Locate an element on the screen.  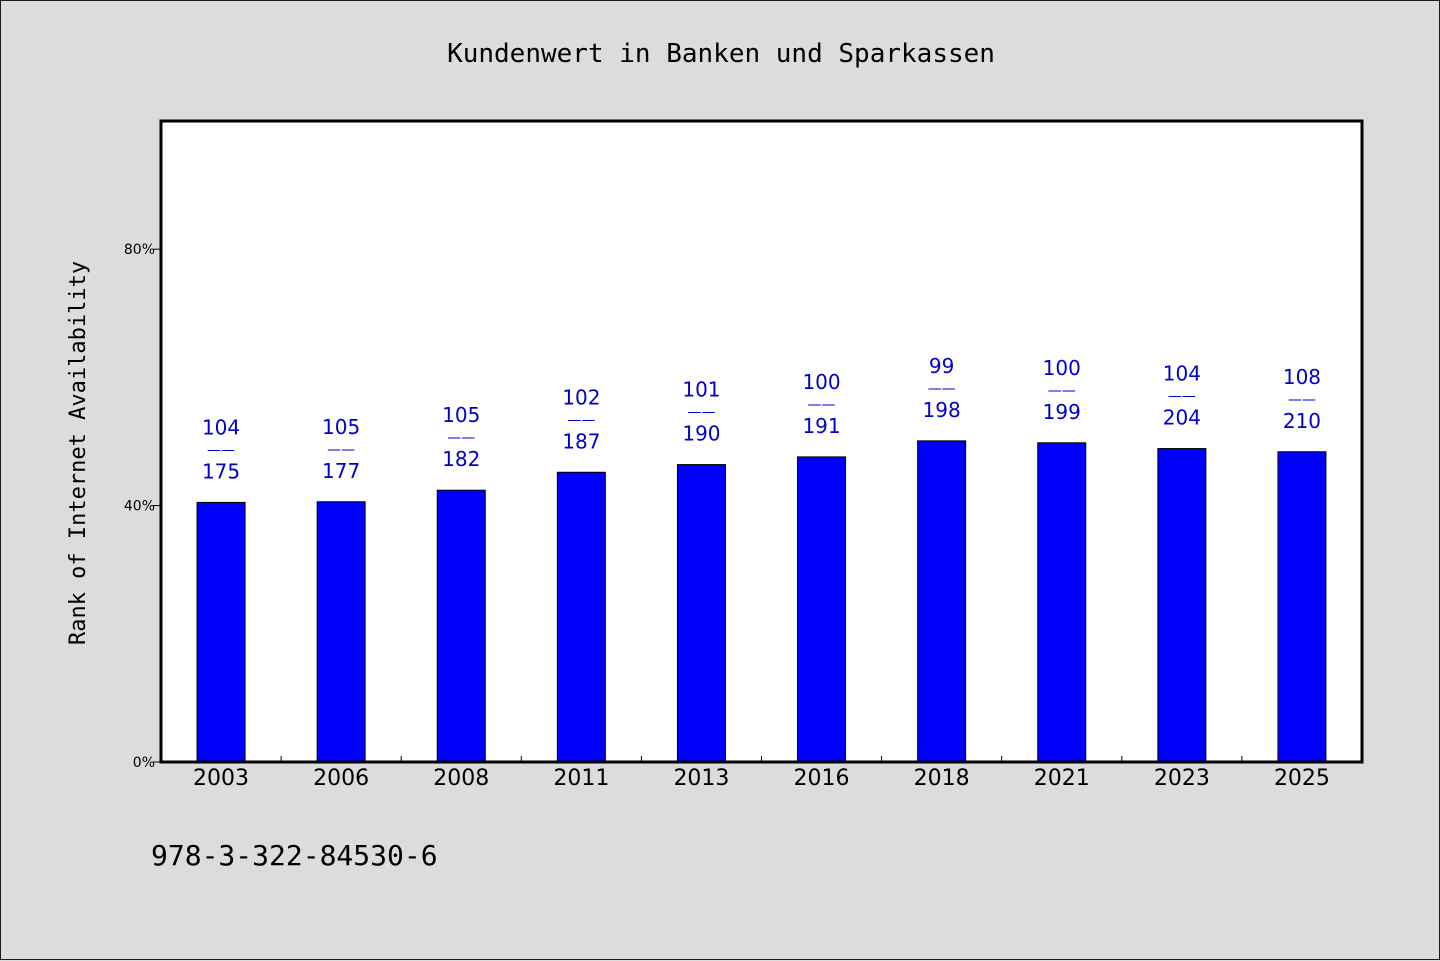
y-axis: 0% 40% 80% is located at coordinates (142, 506).